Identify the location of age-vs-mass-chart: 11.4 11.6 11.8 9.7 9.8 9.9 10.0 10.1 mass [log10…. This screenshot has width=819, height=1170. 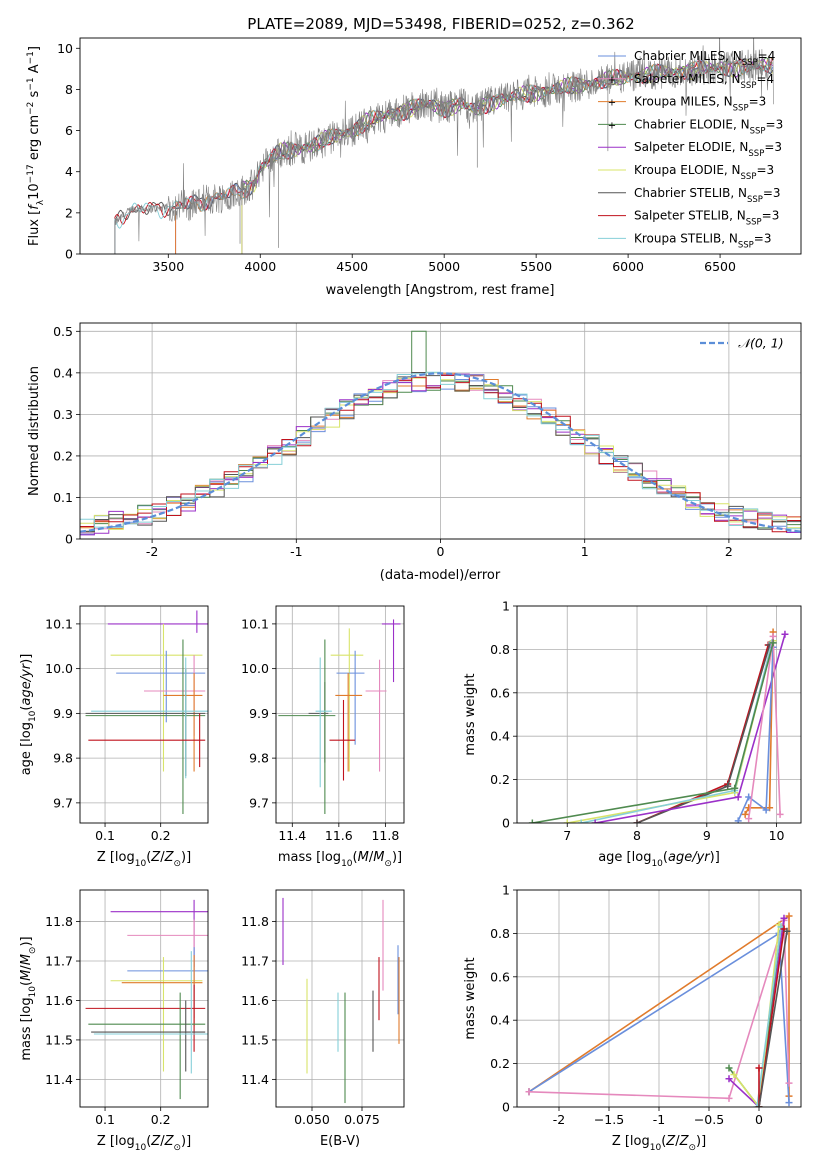
(323, 737).